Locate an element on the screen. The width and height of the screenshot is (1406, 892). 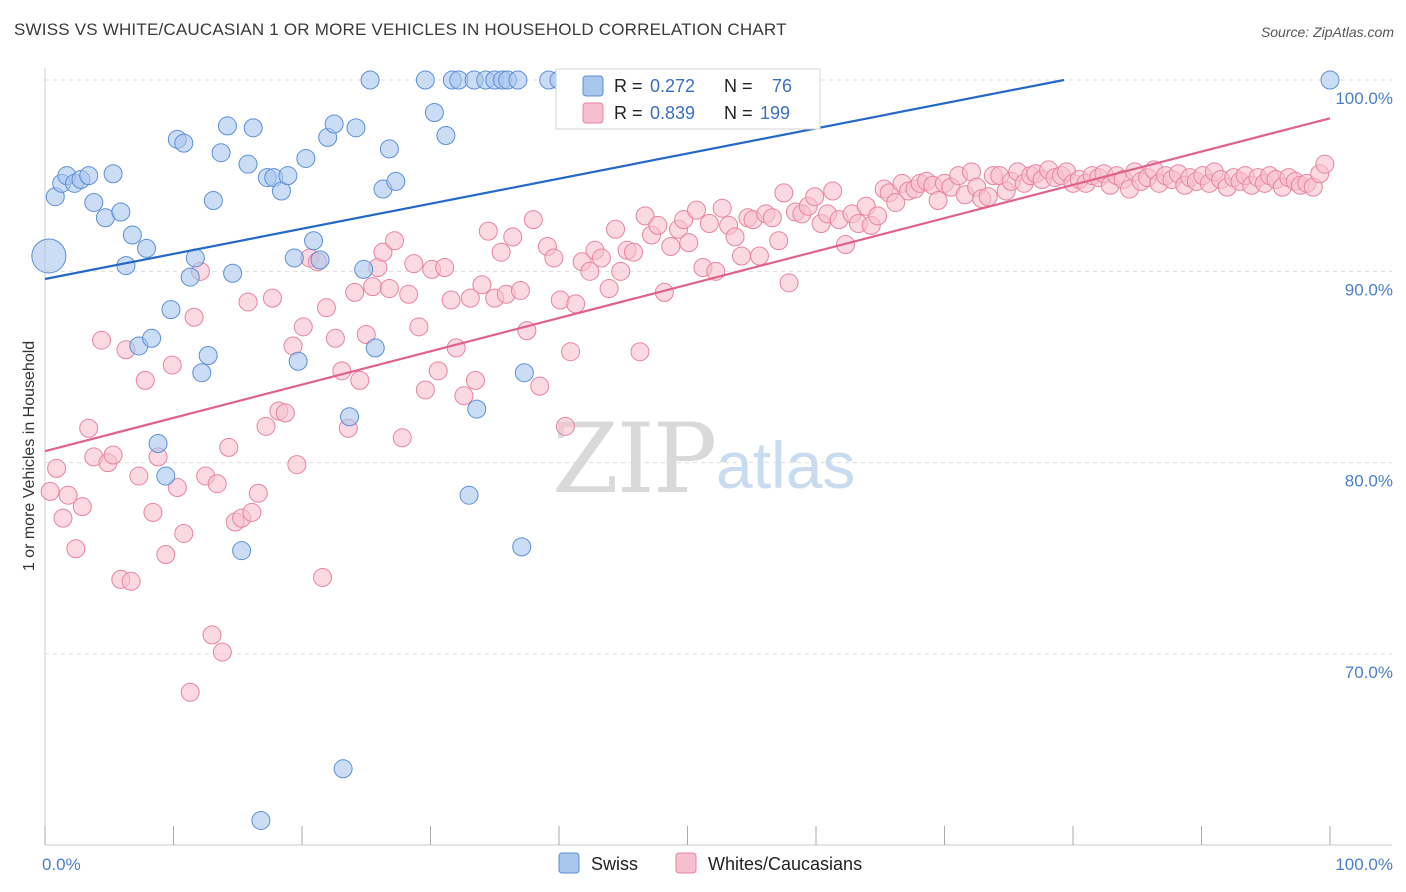
y-tick-label: 90.0% is located at coordinates (1369, 289).